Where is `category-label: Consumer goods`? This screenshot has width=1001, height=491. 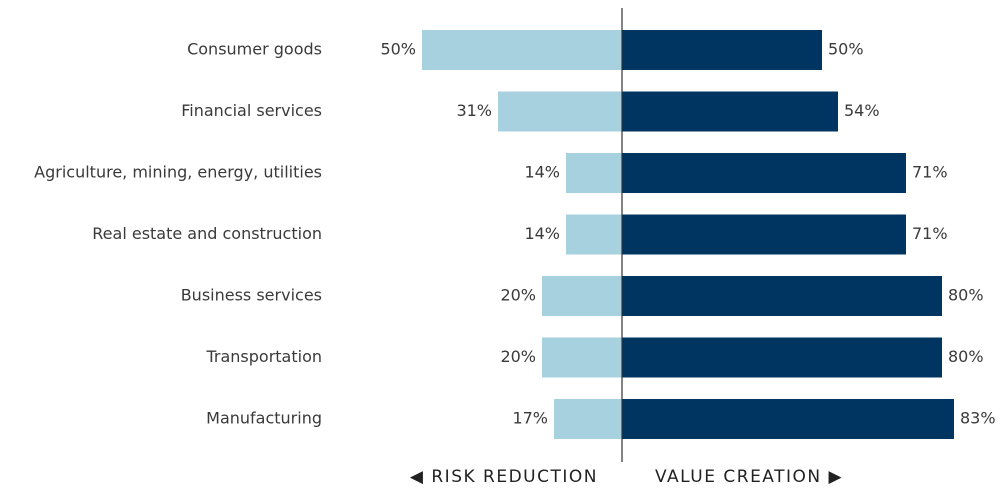
category-label: Consumer goods is located at coordinates (254, 49).